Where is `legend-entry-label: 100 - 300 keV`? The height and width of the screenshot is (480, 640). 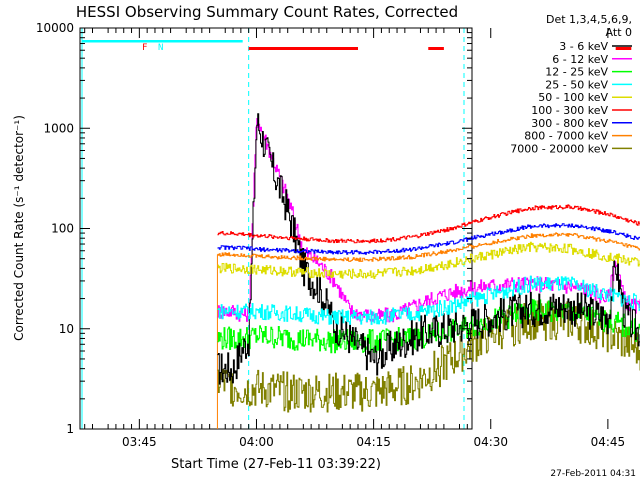
legend-entry-label: 100 - 300 keV is located at coordinates (569, 110).